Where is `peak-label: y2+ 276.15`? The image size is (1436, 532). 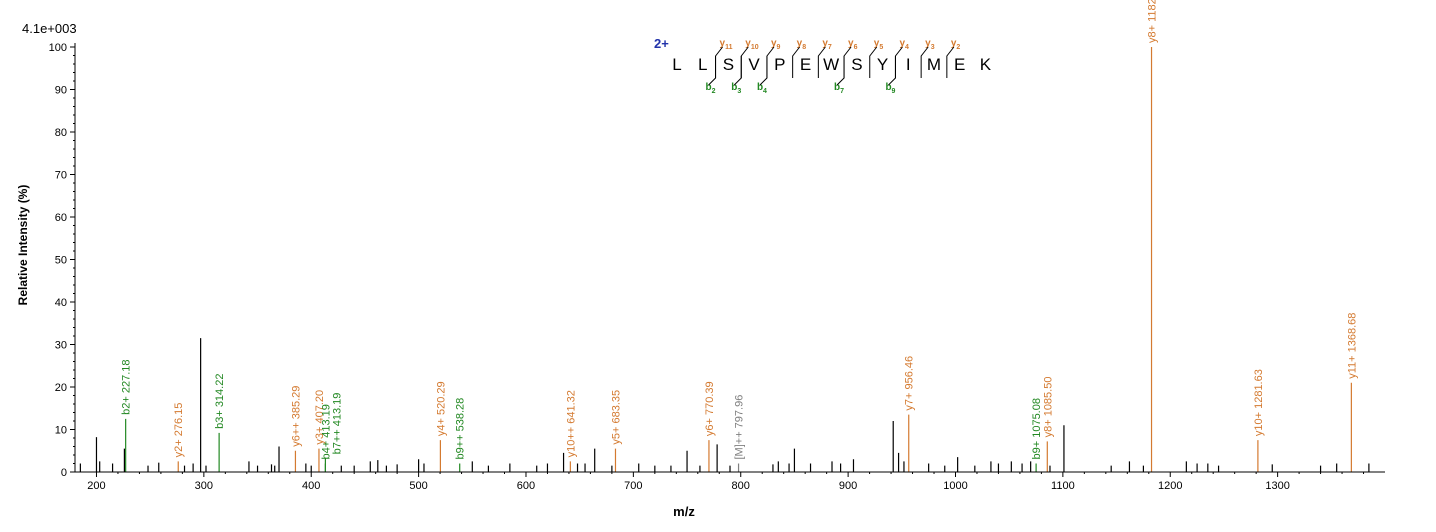
peak-label: y2+ 276.15 is located at coordinates (179, 430).